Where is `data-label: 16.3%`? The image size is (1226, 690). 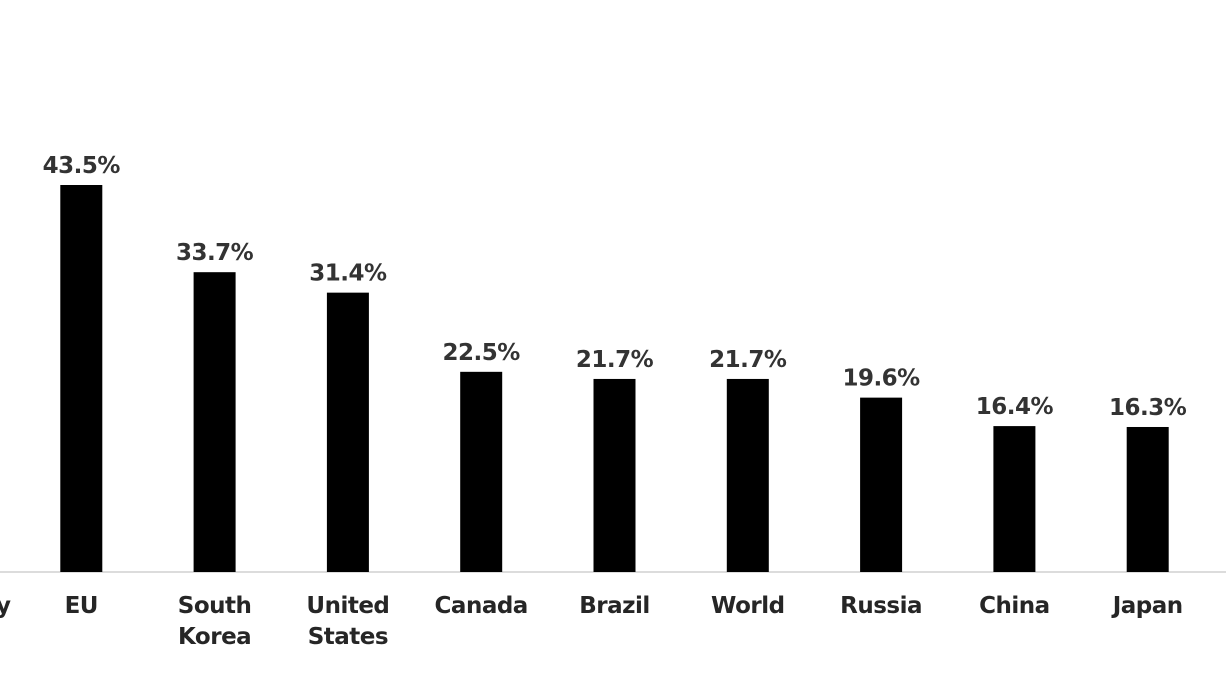
data-label: 16.3% is located at coordinates (1148, 408).